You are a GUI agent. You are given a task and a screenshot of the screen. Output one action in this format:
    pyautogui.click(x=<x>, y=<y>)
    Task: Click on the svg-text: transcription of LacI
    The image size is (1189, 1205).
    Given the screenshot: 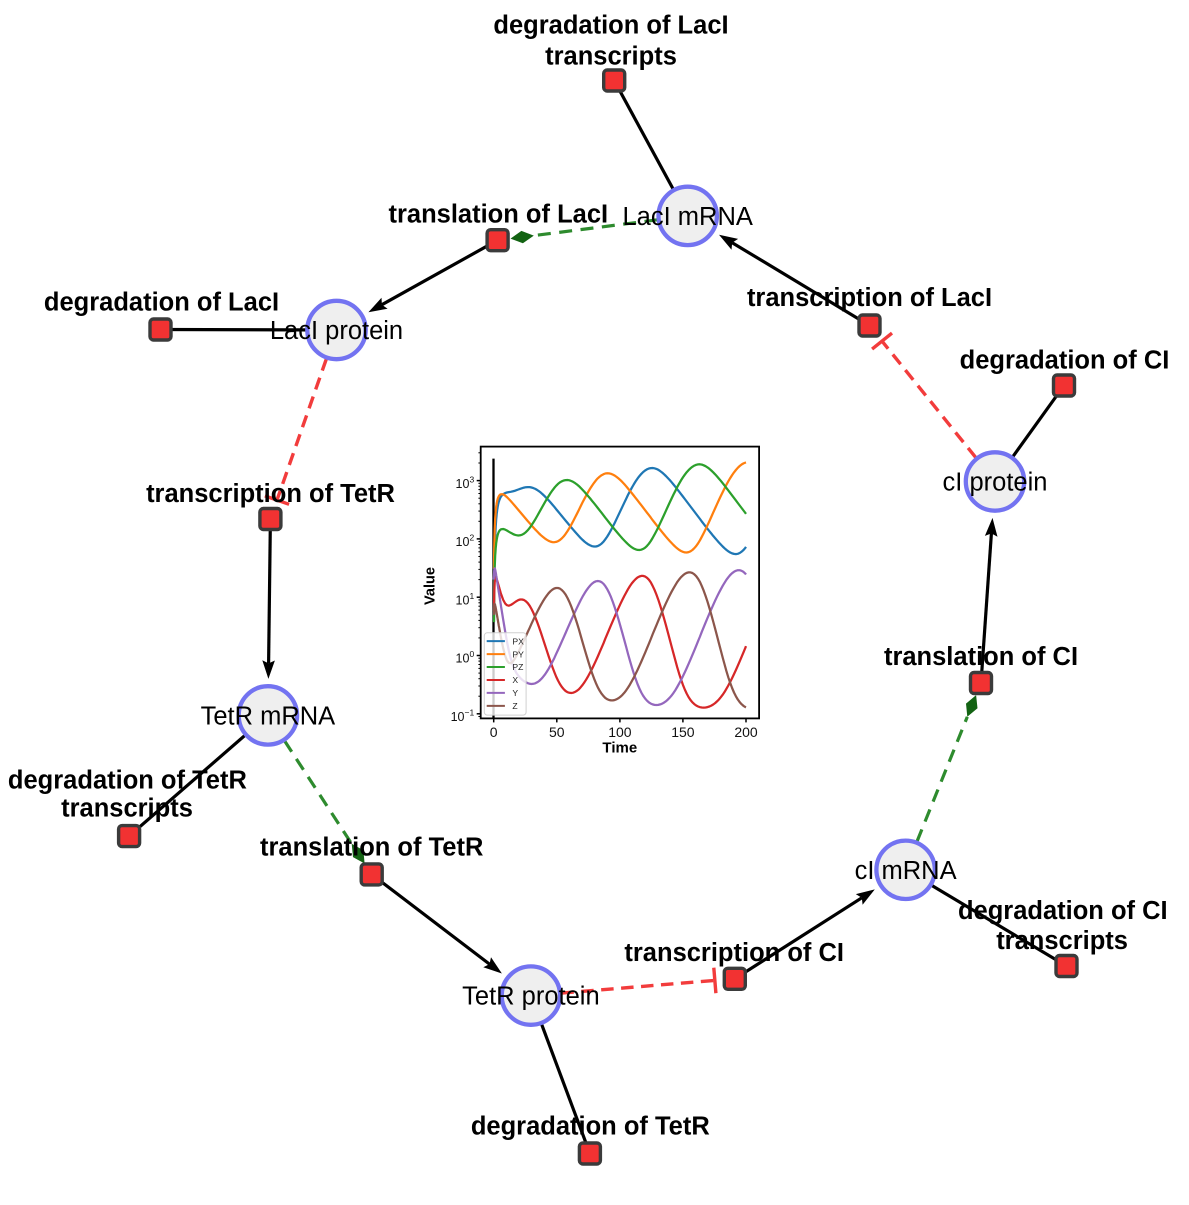 What is the action you would take?
    pyautogui.click(x=869, y=298)
    